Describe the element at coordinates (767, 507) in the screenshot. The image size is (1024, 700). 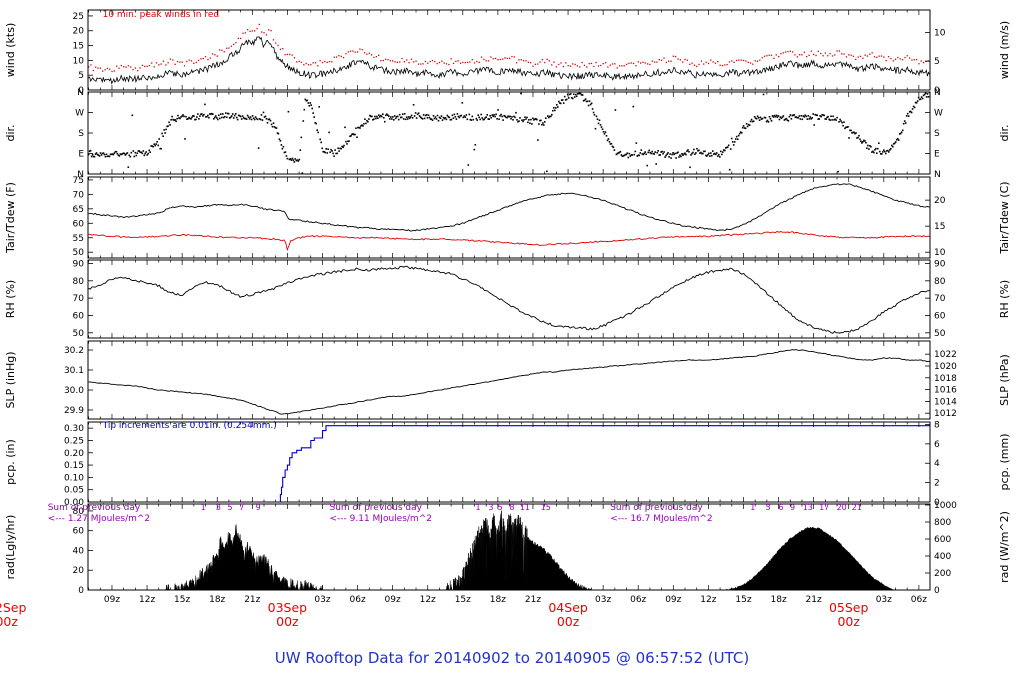
I see `rad-annotation: 3` at that location.